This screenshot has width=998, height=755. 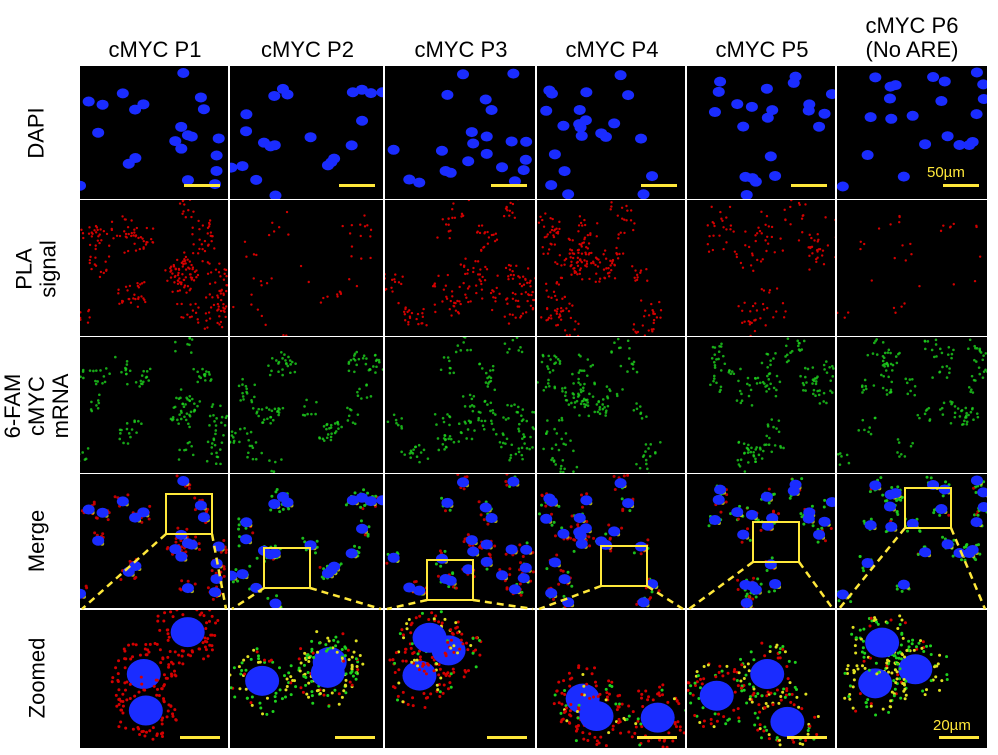 What do you see at coordinates (761, 132) in the screenshot?
I see `panel-dapi-p5` at bounding box center [761, 132].